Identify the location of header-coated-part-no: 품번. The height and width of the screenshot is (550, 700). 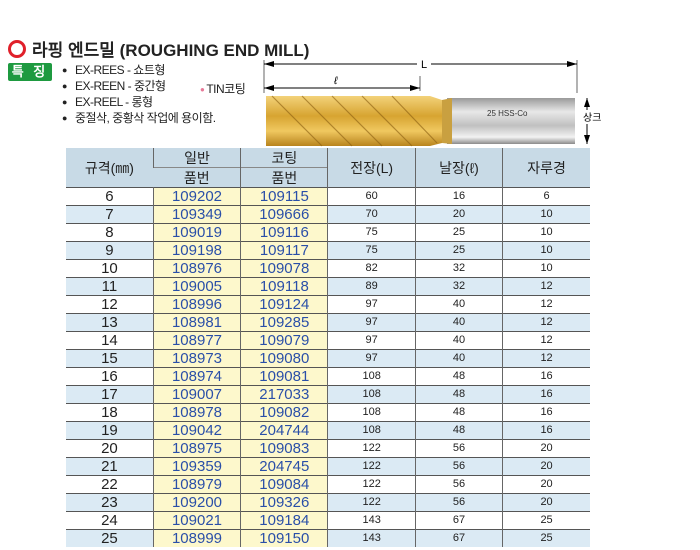
(284, 177).